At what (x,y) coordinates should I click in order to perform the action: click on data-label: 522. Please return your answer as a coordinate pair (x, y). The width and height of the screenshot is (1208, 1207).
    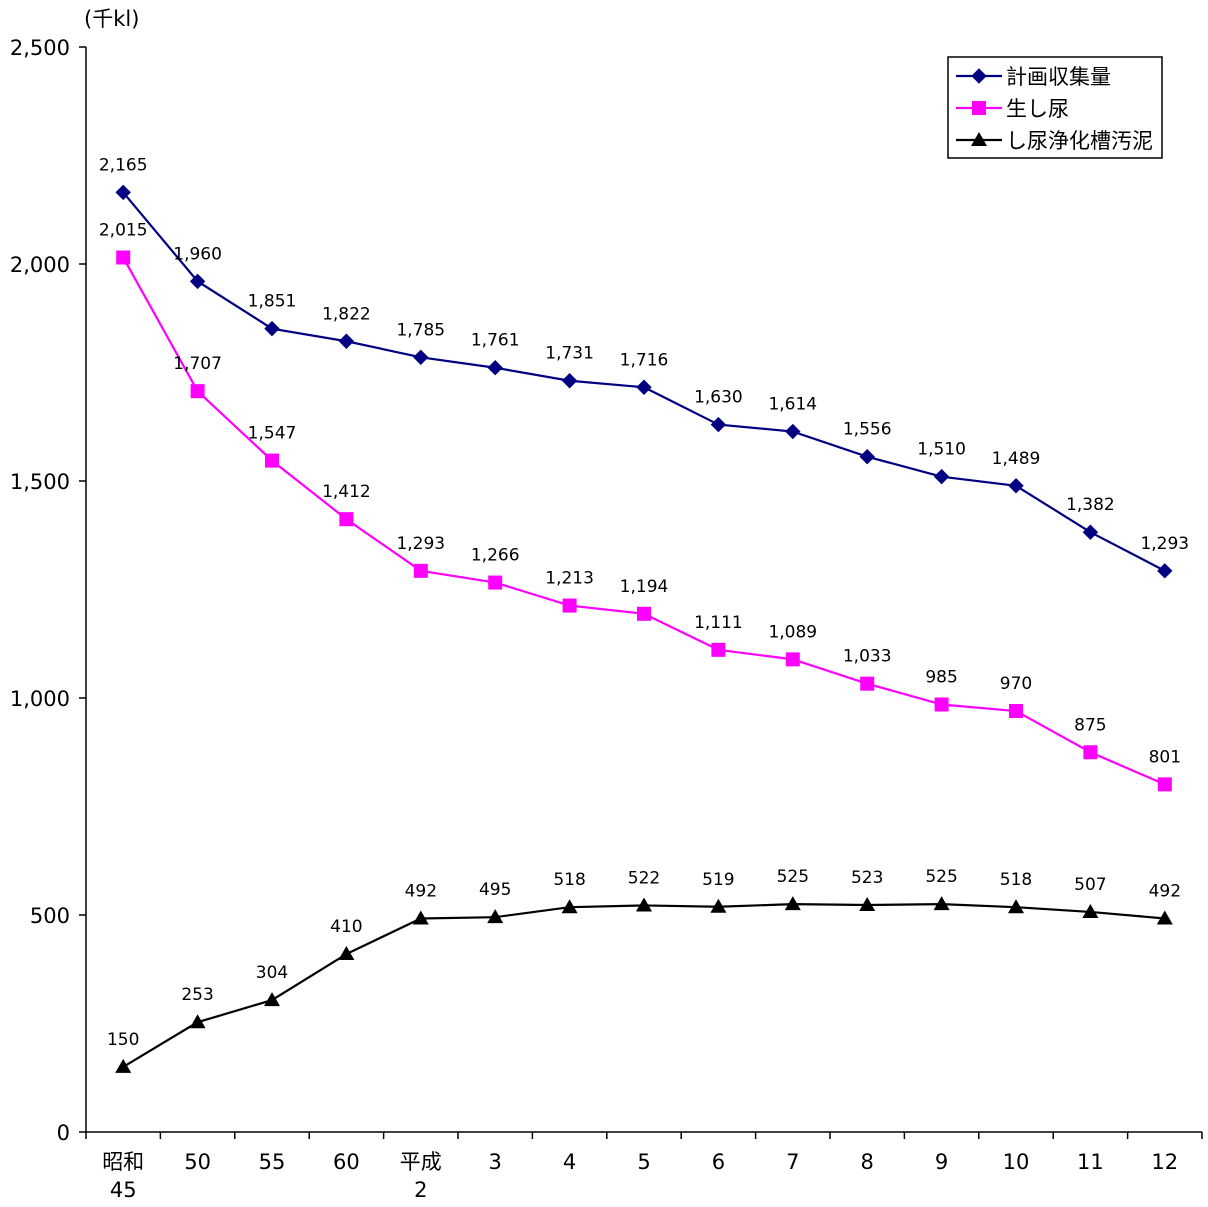
    Looking at the image, I should click on (644, 878).